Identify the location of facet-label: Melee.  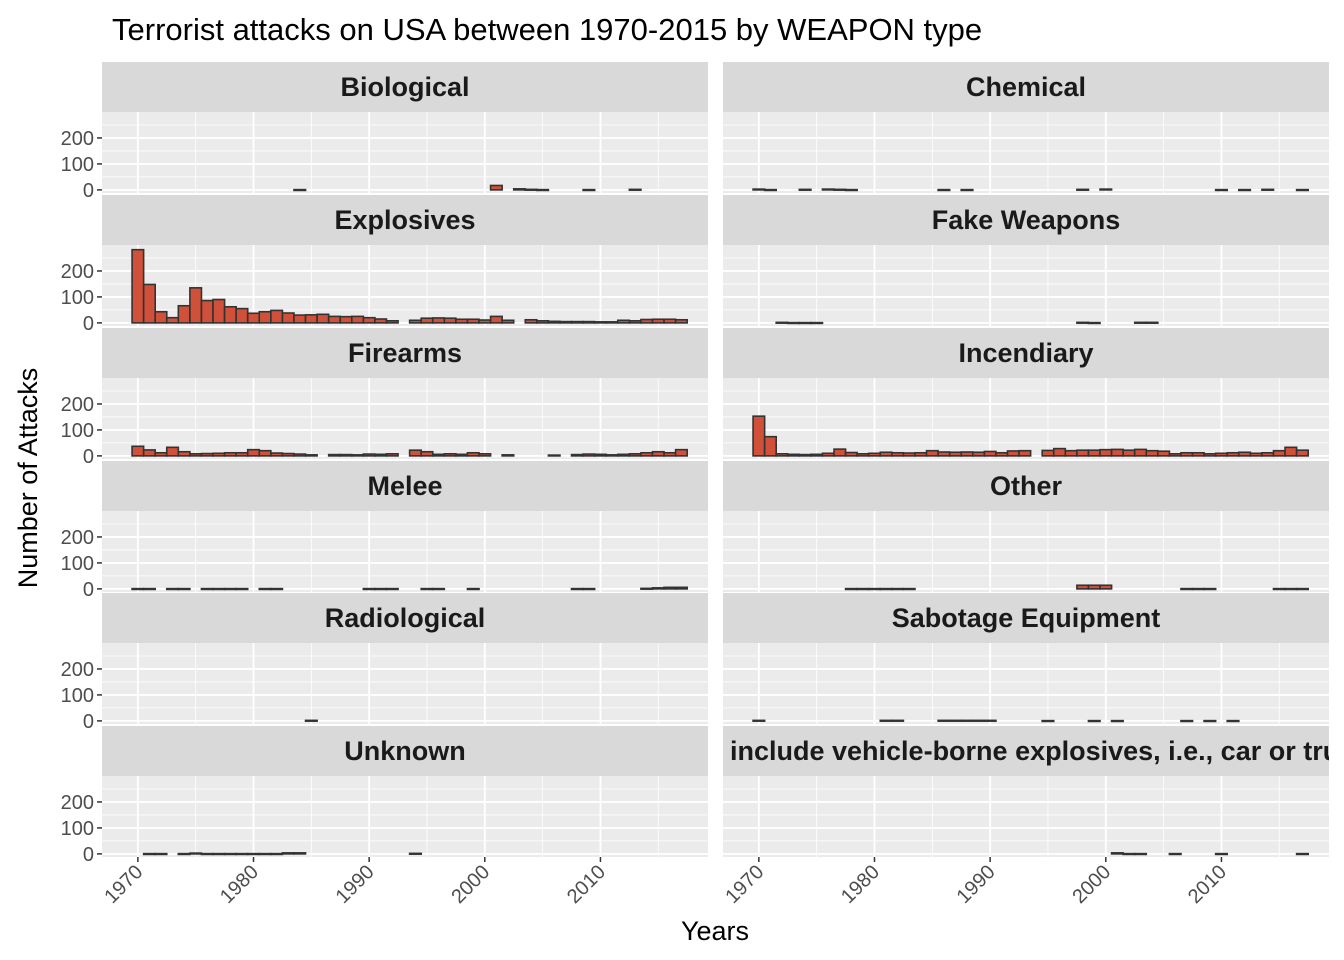
(404, 486).